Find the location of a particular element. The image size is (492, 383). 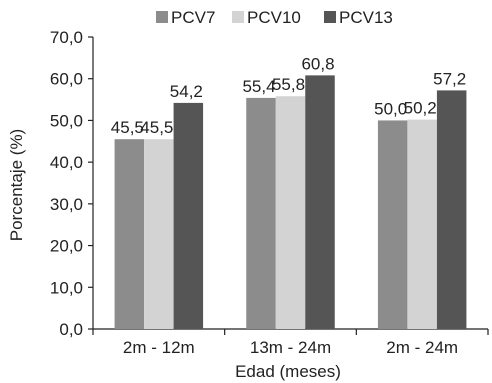

y-tick-label: 50,0 is located at coordinates (66, 120).